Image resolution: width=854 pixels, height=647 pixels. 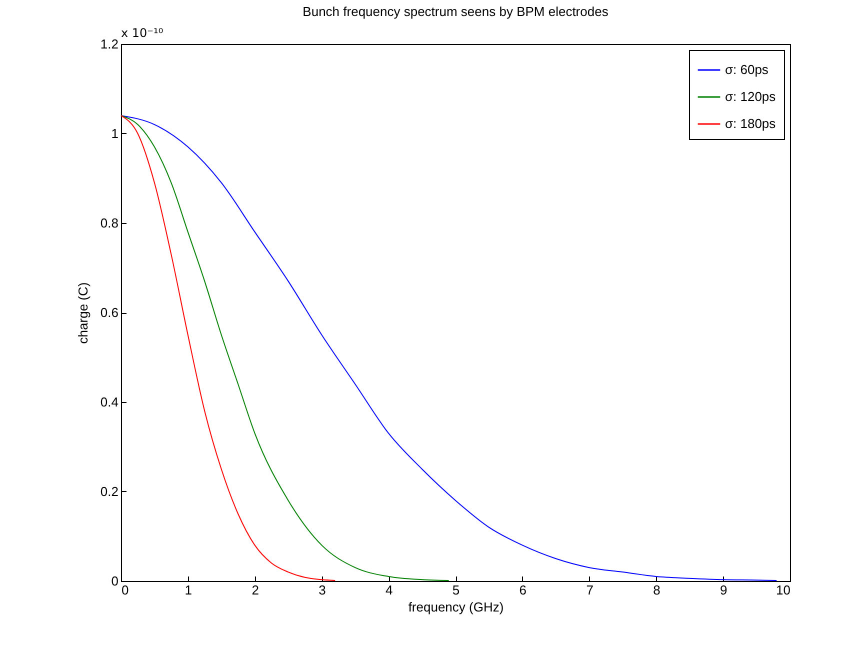 What do you see at coordinates (109, 491) in the screenshot?
I see `y-tick-label: 0.2` at bounding box center [109, 491].